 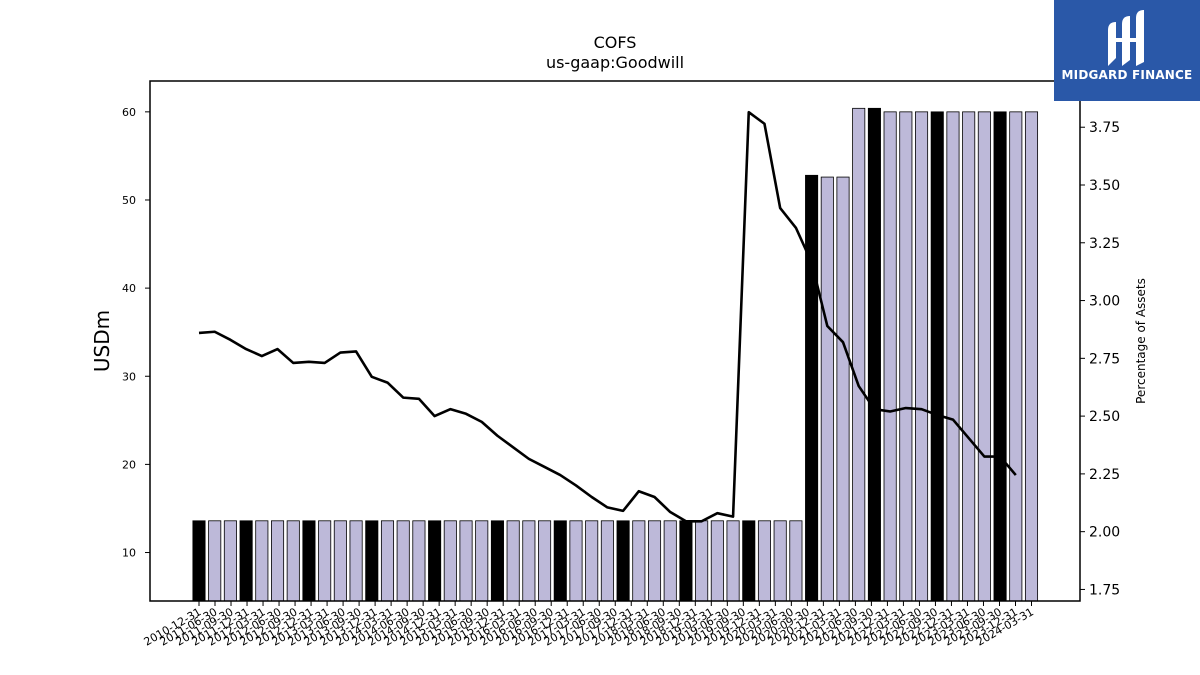 What do you see at coordinates (615, 62) in the screenshot?
I see `chart-subtitle: us-gaap:Goodwill` at bounding box center [615, 62].